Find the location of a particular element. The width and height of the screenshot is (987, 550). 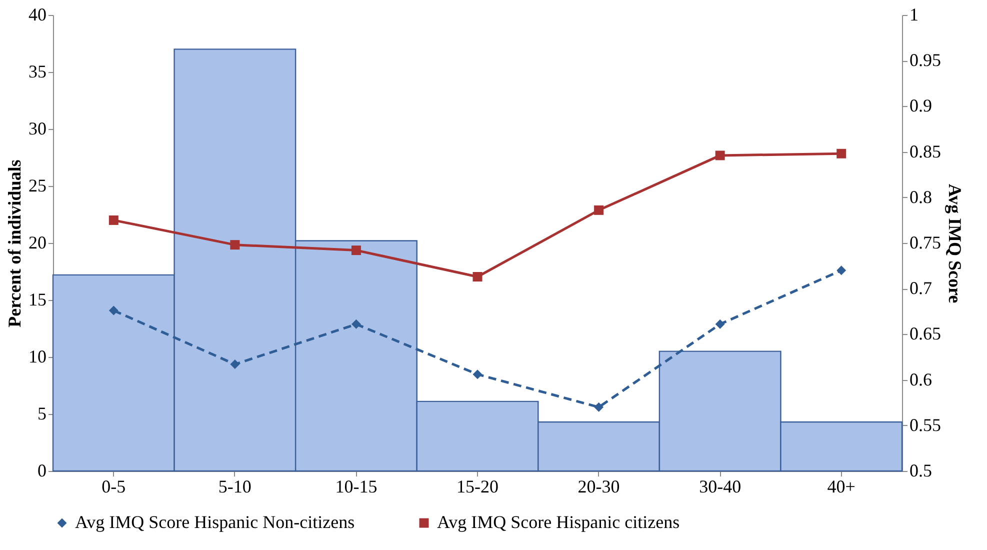

y-tick-label: 40 is located at coordinates (37, 14).